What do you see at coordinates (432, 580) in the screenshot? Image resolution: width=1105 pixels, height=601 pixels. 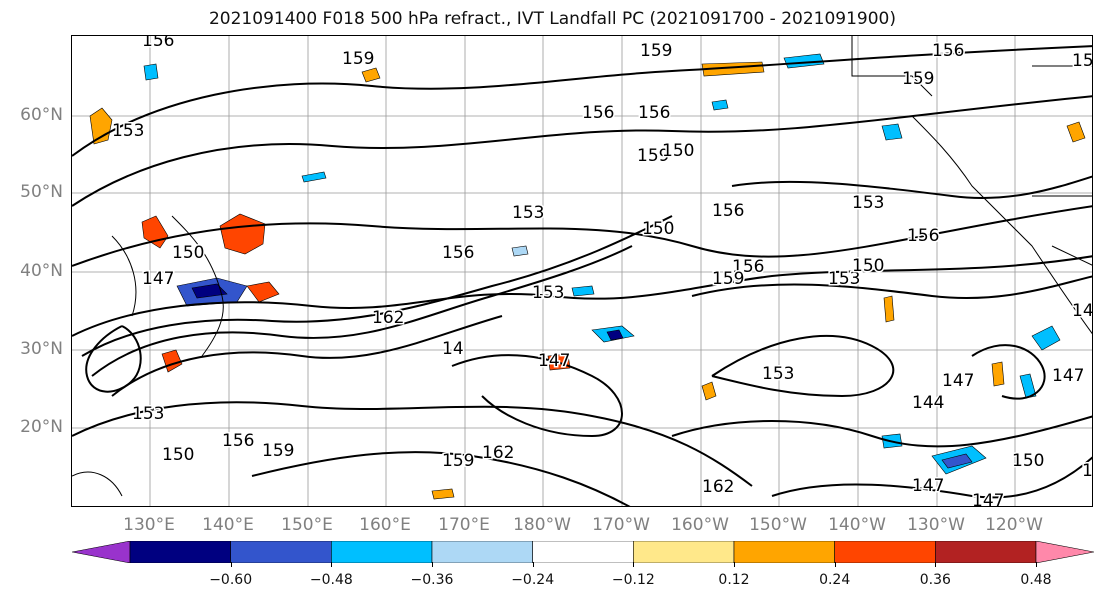 I see `colorbar-tick-label: −0.36` at bounding box center [432, 580].